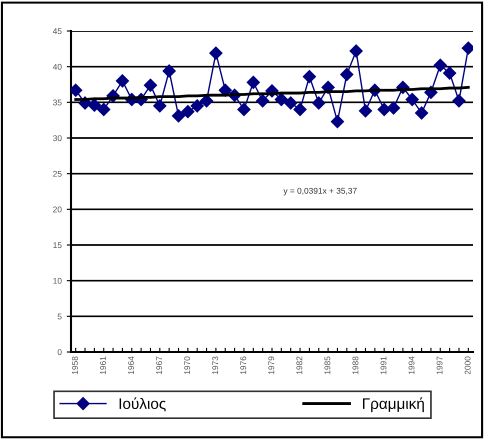 Image resolution: width=485 pixels, height=439 pixels. Describe the element at coordinates (57, 103) in the screenshot. I see `y-tick-label: 35` at that location.